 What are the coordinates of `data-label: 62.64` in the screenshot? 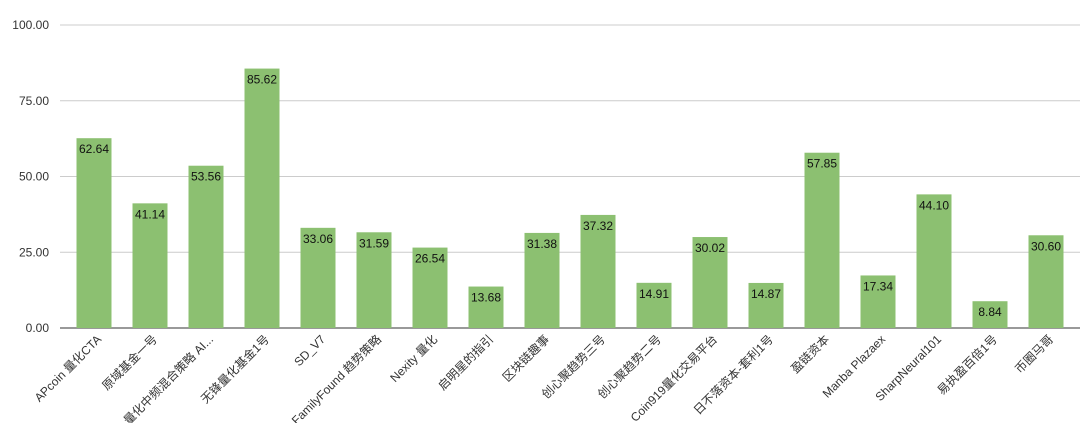 It's located at (94, 149).